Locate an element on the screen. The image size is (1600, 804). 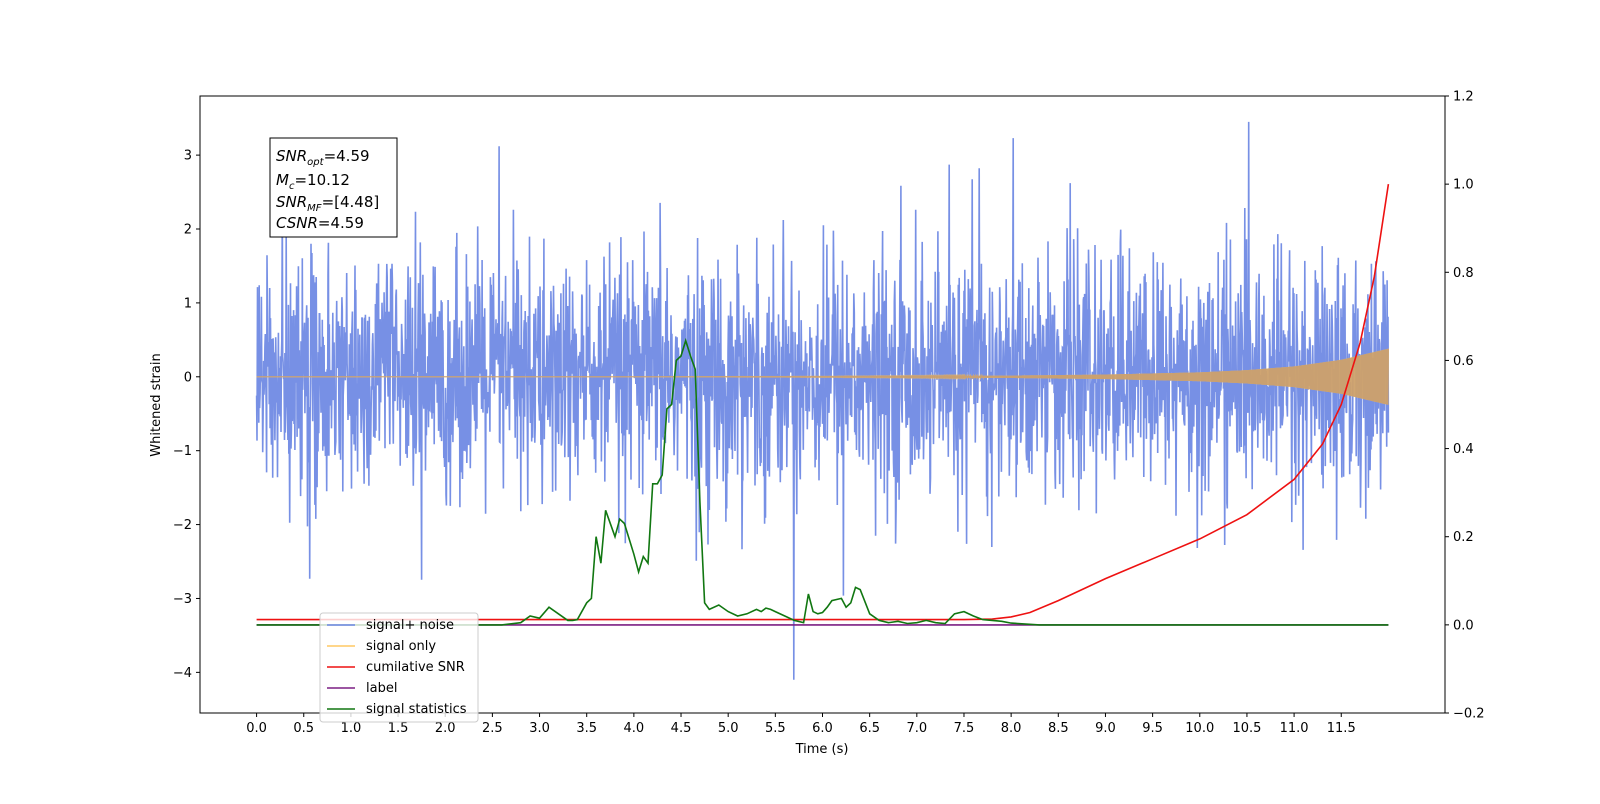
annotation-line-snr-opt: SNRopt=4.59 is located at coordinates (323, 157).